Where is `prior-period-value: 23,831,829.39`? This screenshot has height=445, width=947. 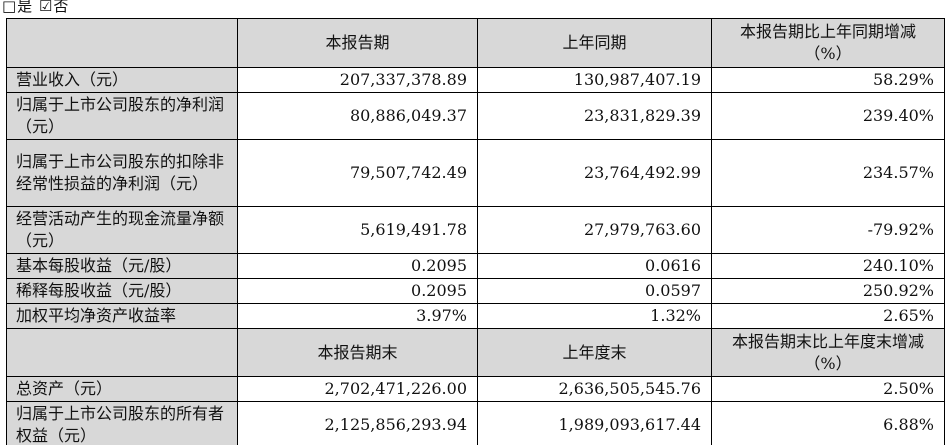
prior-period-value: 23,831,829.39 is located at coordinates (594, 116).